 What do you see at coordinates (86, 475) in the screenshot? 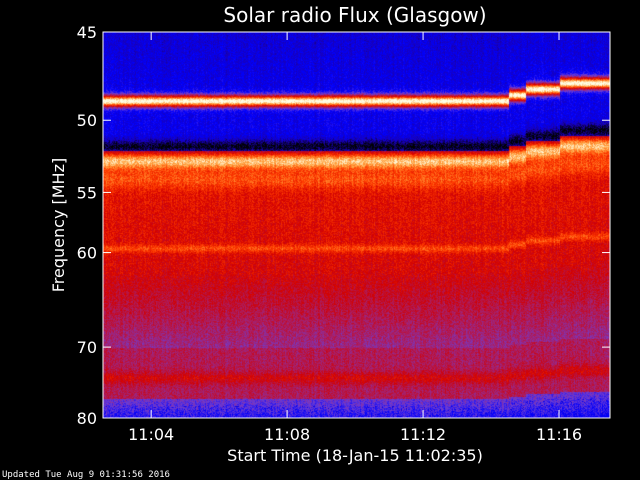
I see `updated-footer: Updated Tue Aug 9 01:31:56 2016` at bounding box center [86, 475].